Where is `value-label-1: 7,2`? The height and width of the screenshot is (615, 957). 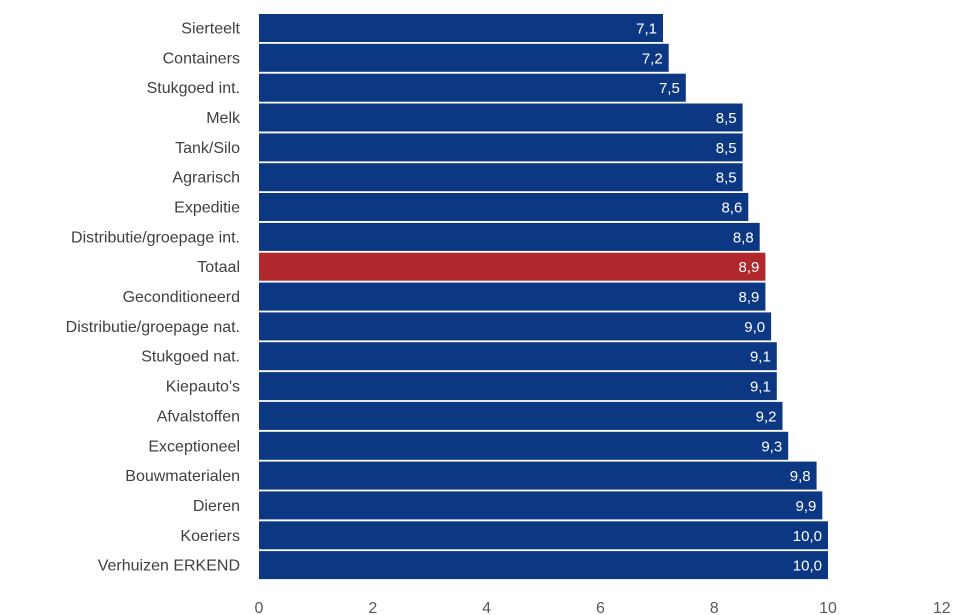 value-label-1: 7,2 is located at coordinates (652, 58).